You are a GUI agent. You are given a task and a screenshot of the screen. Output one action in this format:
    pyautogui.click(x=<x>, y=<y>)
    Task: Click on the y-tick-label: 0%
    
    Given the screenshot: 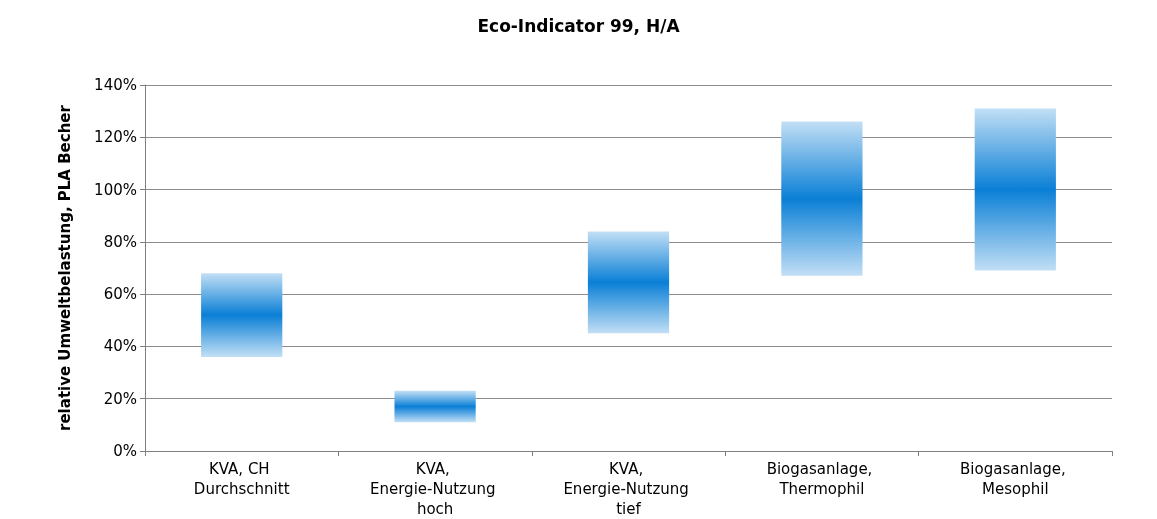 What is the action you would take?
    pyautogui.click(x=125, y=451)
    